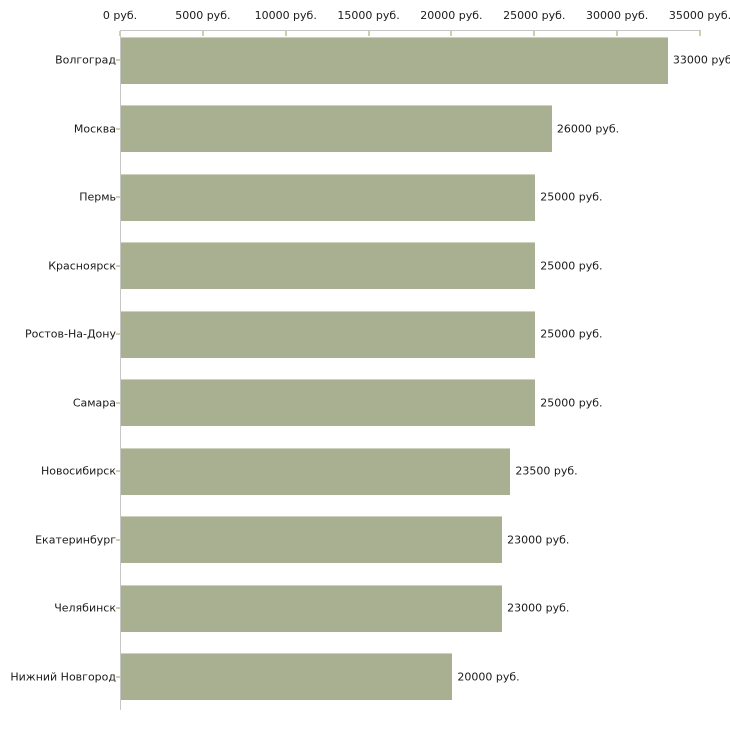 The width and height of the screenshot is (730, 730). I want to click on value-label: 20000 руб., so click(488, 676).